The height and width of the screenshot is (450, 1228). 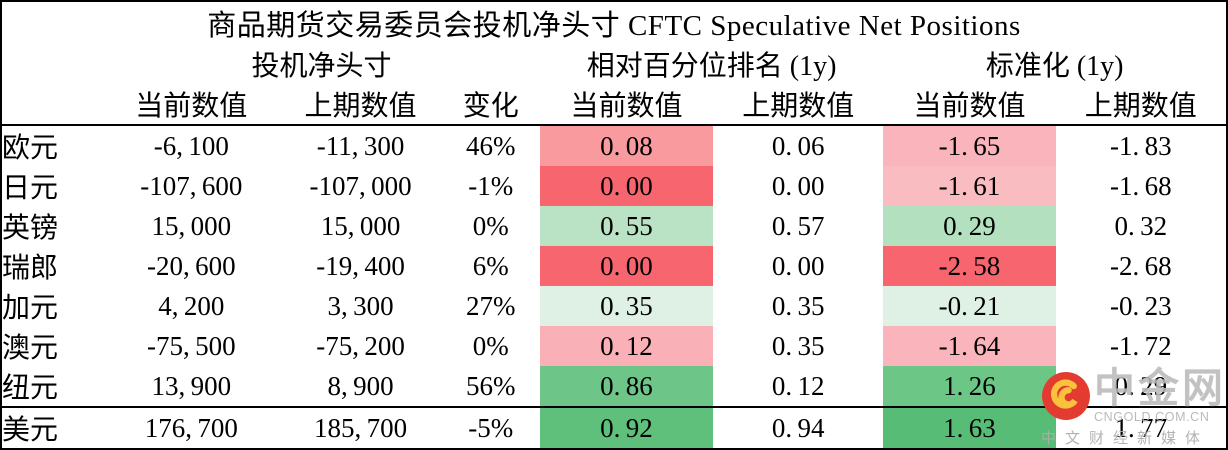 What do you see at coordinates (1140, 106) in the screenshot?
I see `colheader-std-previous: 上期数值` at bounding box center [1140, 106].